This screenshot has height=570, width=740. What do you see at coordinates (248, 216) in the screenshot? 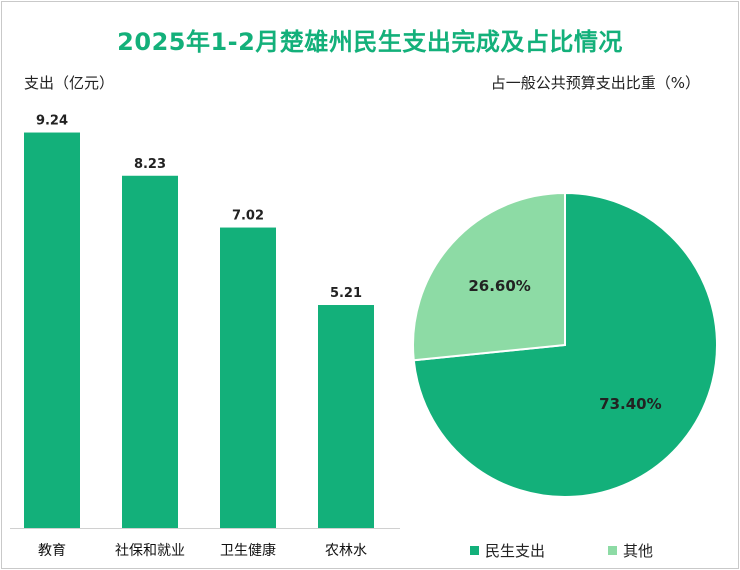
I see `bar-value-label: 7.02` at bounding box center [248, 216].